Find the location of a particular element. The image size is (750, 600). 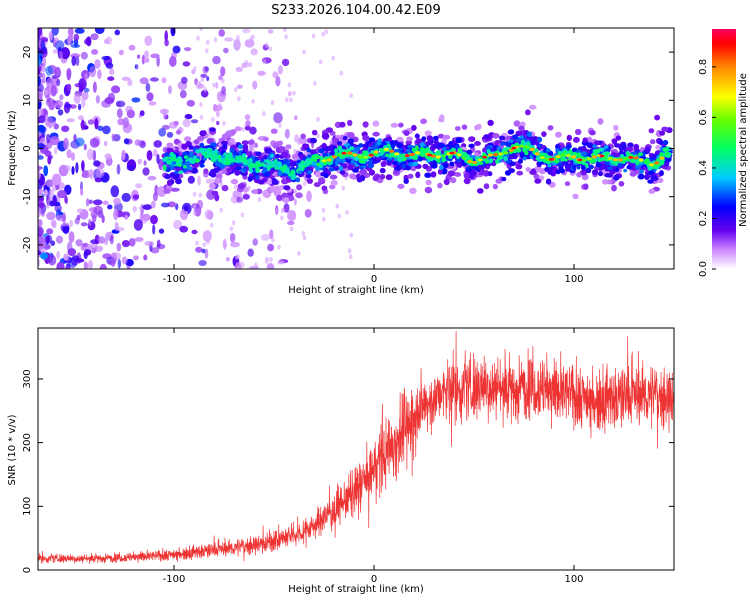

ridge-peak is located at coordinates (602, 156).